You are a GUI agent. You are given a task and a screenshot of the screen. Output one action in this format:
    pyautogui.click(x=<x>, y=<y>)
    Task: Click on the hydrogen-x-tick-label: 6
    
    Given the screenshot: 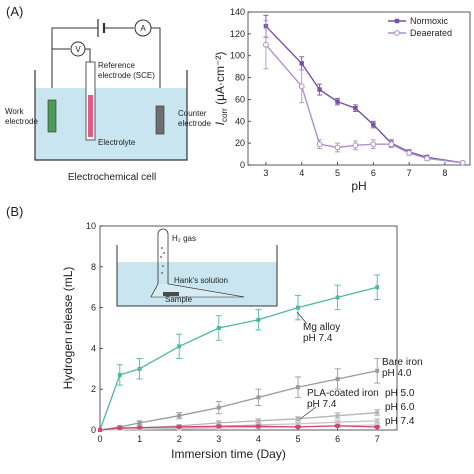 What is the action you would take?
    pyautogui.click(x=337, y=439)
    